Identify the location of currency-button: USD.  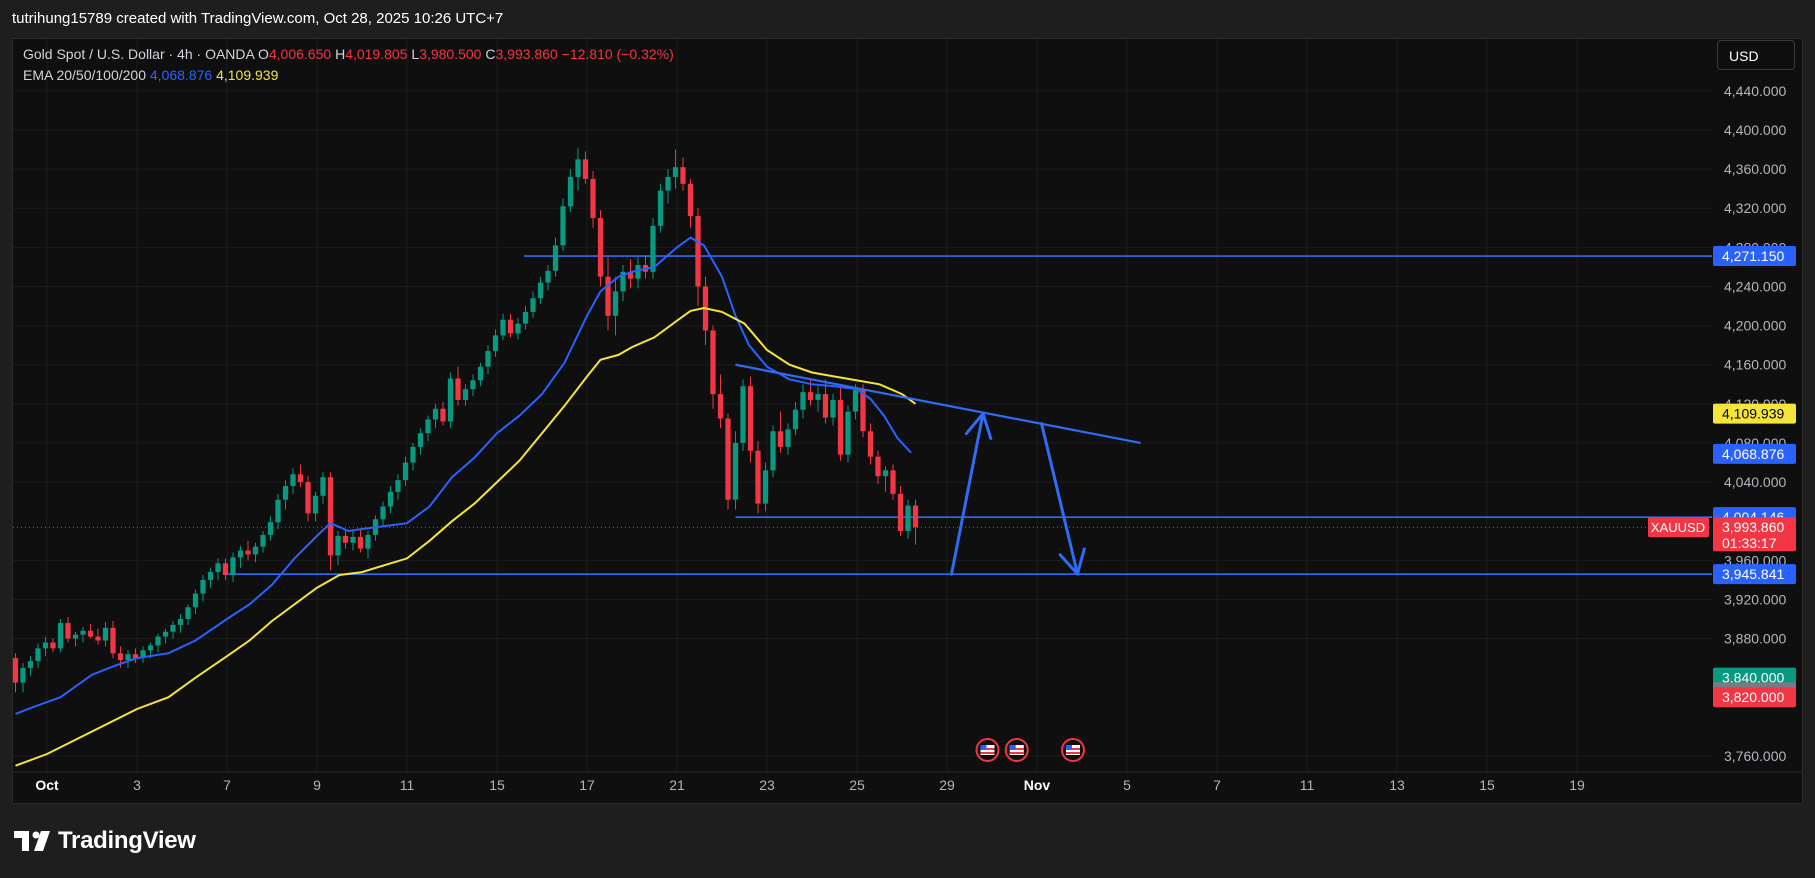
(1756, 55).